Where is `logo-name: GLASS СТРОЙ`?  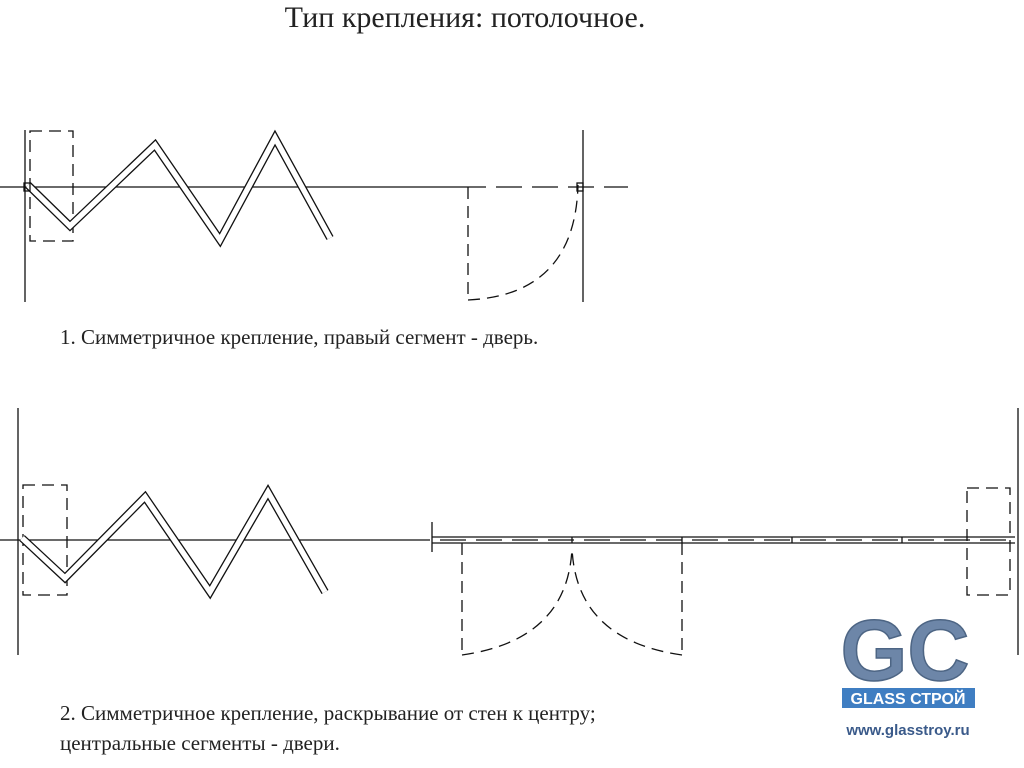 logo-name: GLASS СТРОЙ is located at coordinates (908, 698).